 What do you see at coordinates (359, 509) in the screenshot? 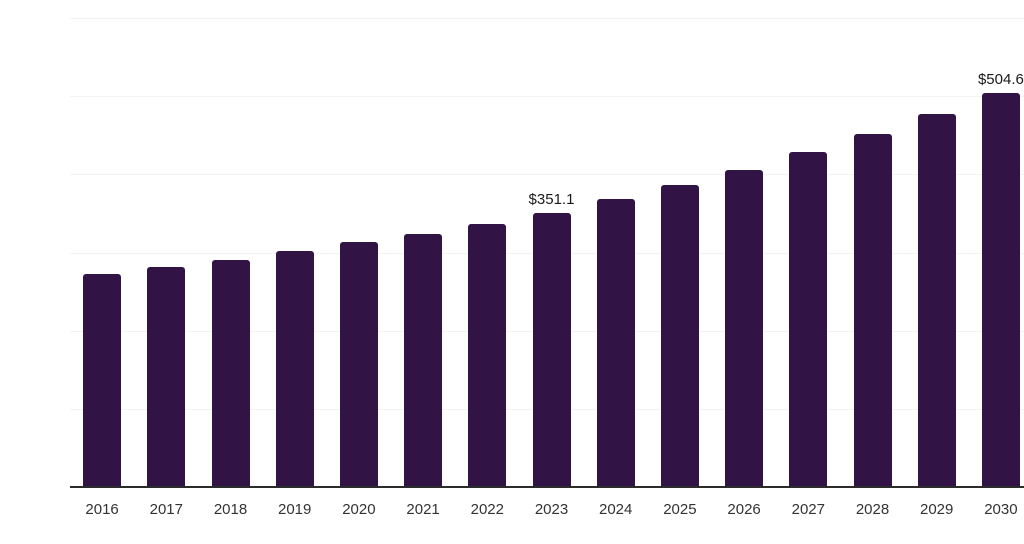
I see `x-tick-label-2020: 2020` at bounding box center [359, 509].